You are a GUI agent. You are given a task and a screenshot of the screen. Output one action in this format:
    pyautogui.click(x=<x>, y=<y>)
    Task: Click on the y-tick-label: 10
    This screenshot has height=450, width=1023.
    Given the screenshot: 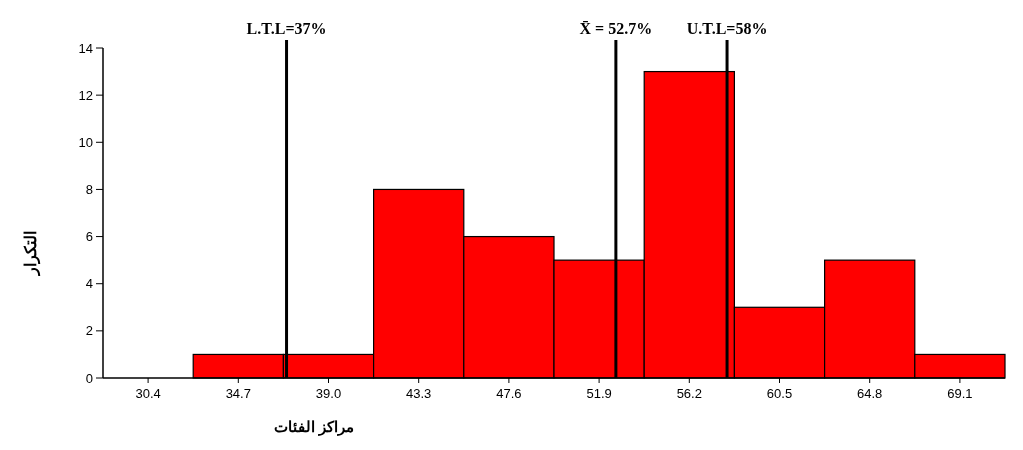 What is the action you would take?
    pyautogui.click(x=85, y=142)
    